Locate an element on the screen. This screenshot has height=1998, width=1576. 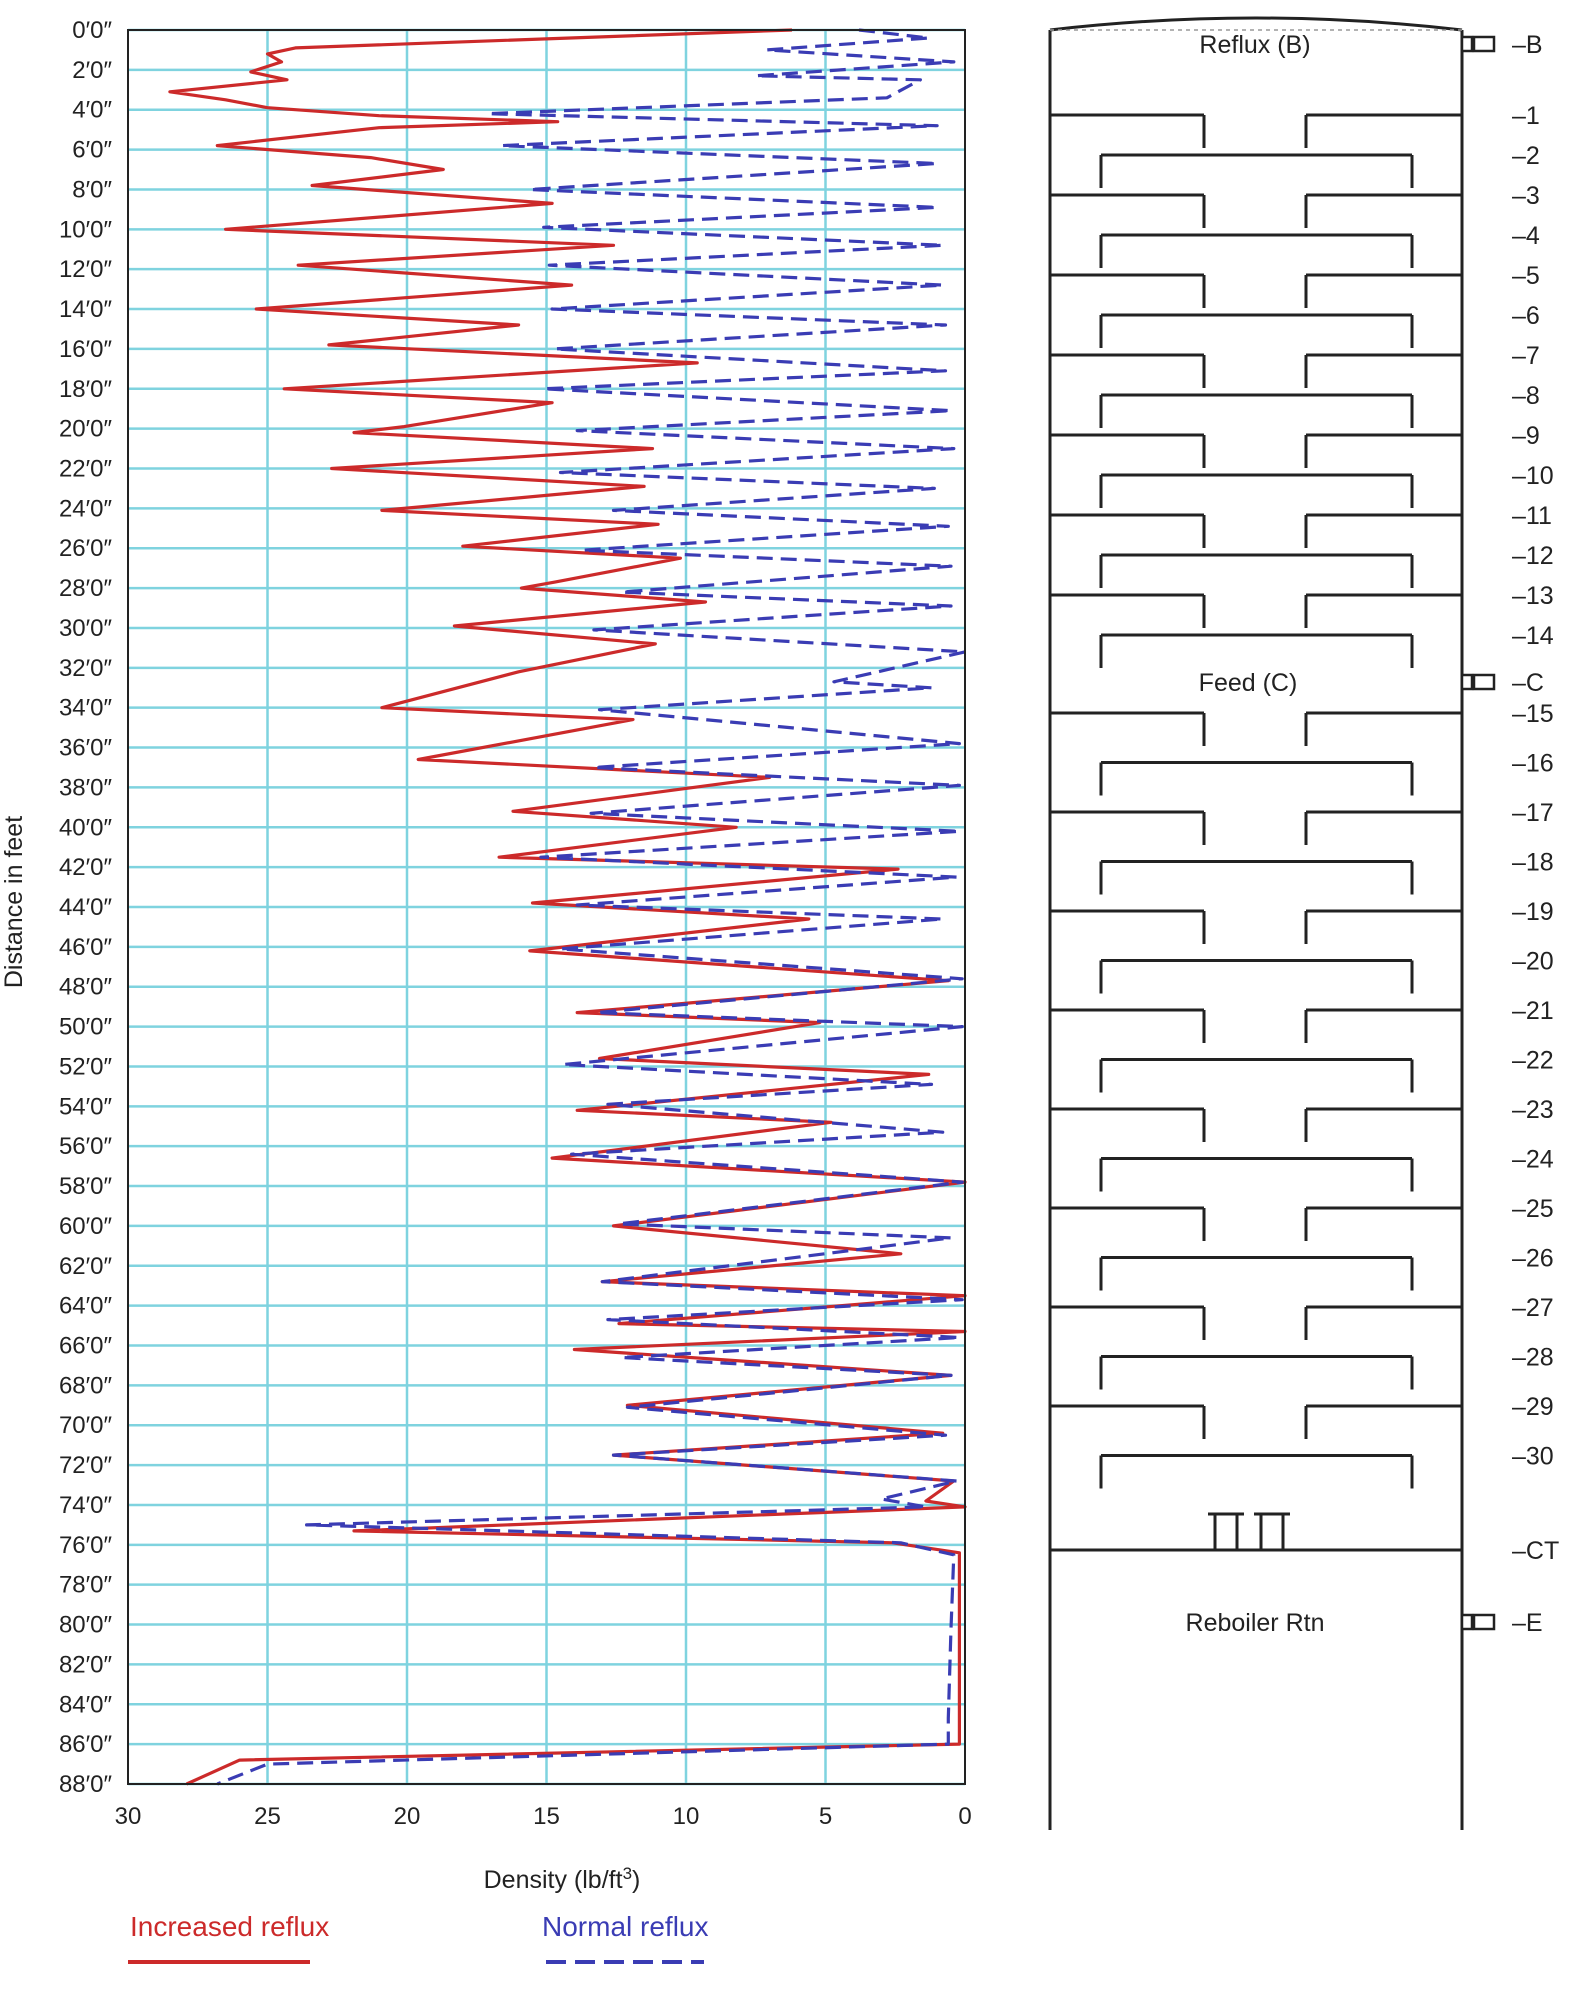
x-tick-label: 30 is located at coordinates (128, 1816).